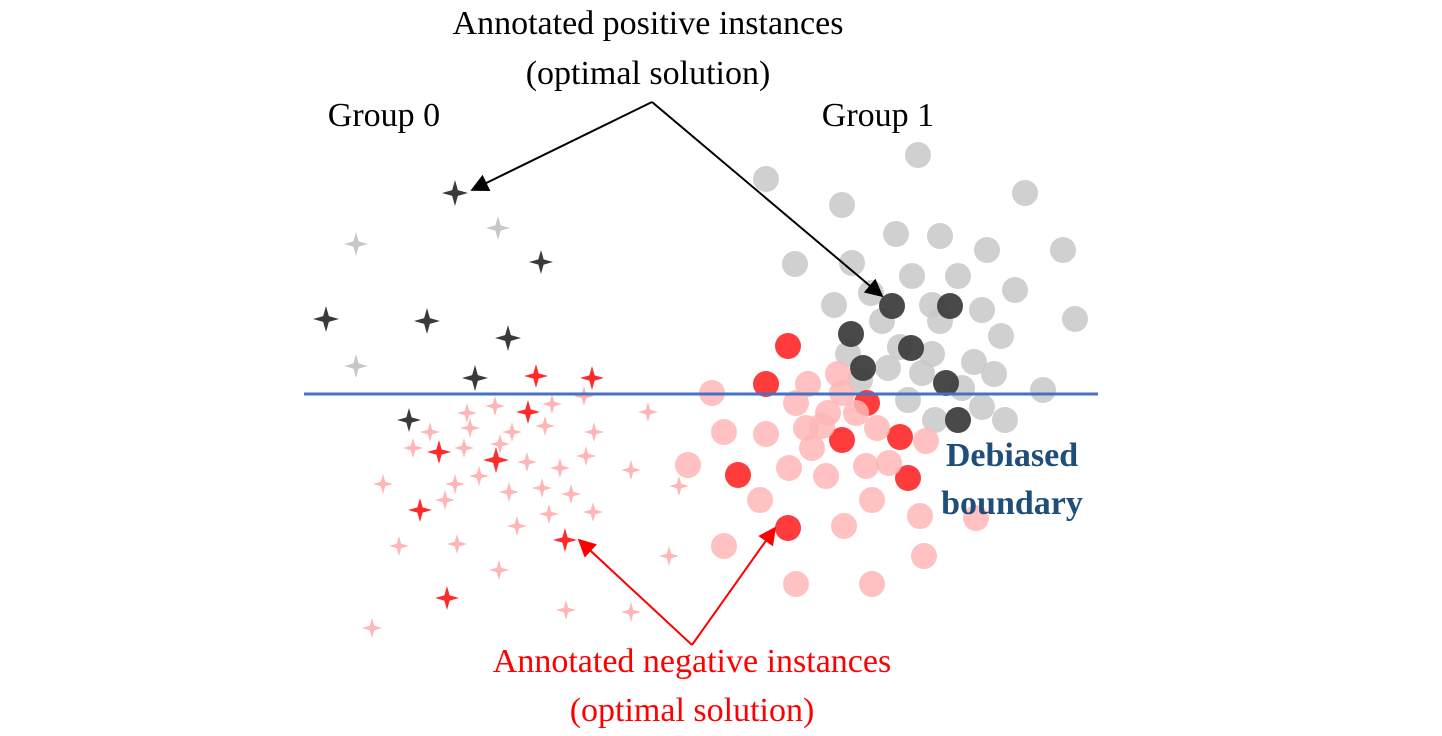  I want to click on group1-label: Group 1, so click(878, 115).